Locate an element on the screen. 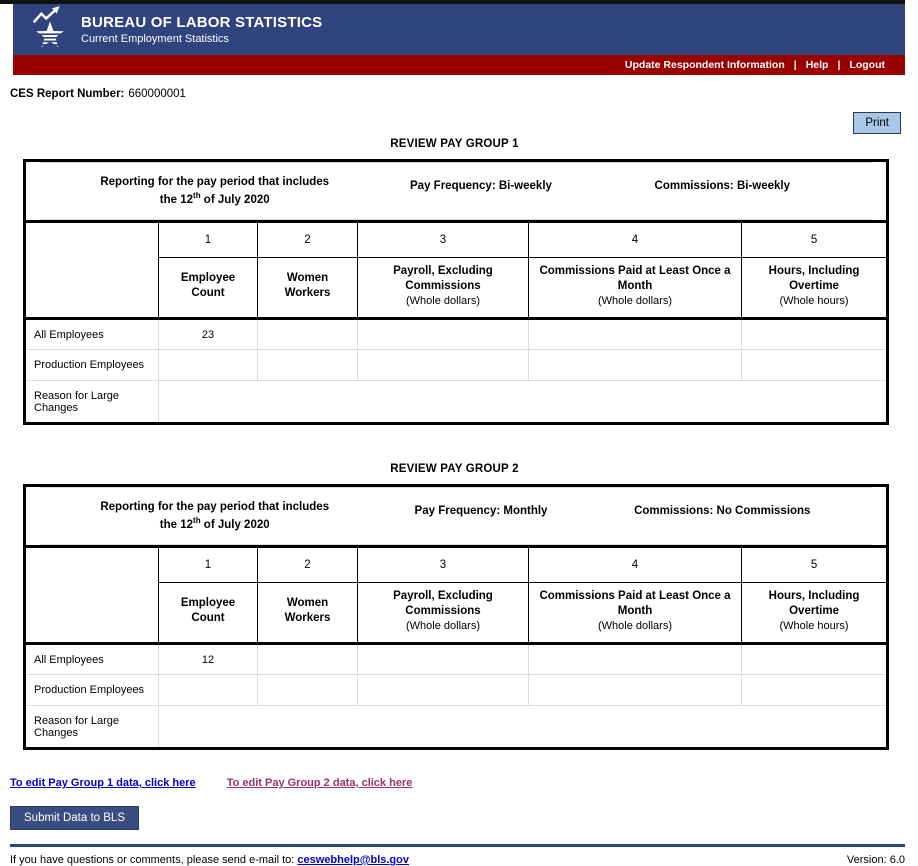 This screenshot has height=866, width=918. ces-report-number-value: 660000001 is located at coordinates (157, 94).